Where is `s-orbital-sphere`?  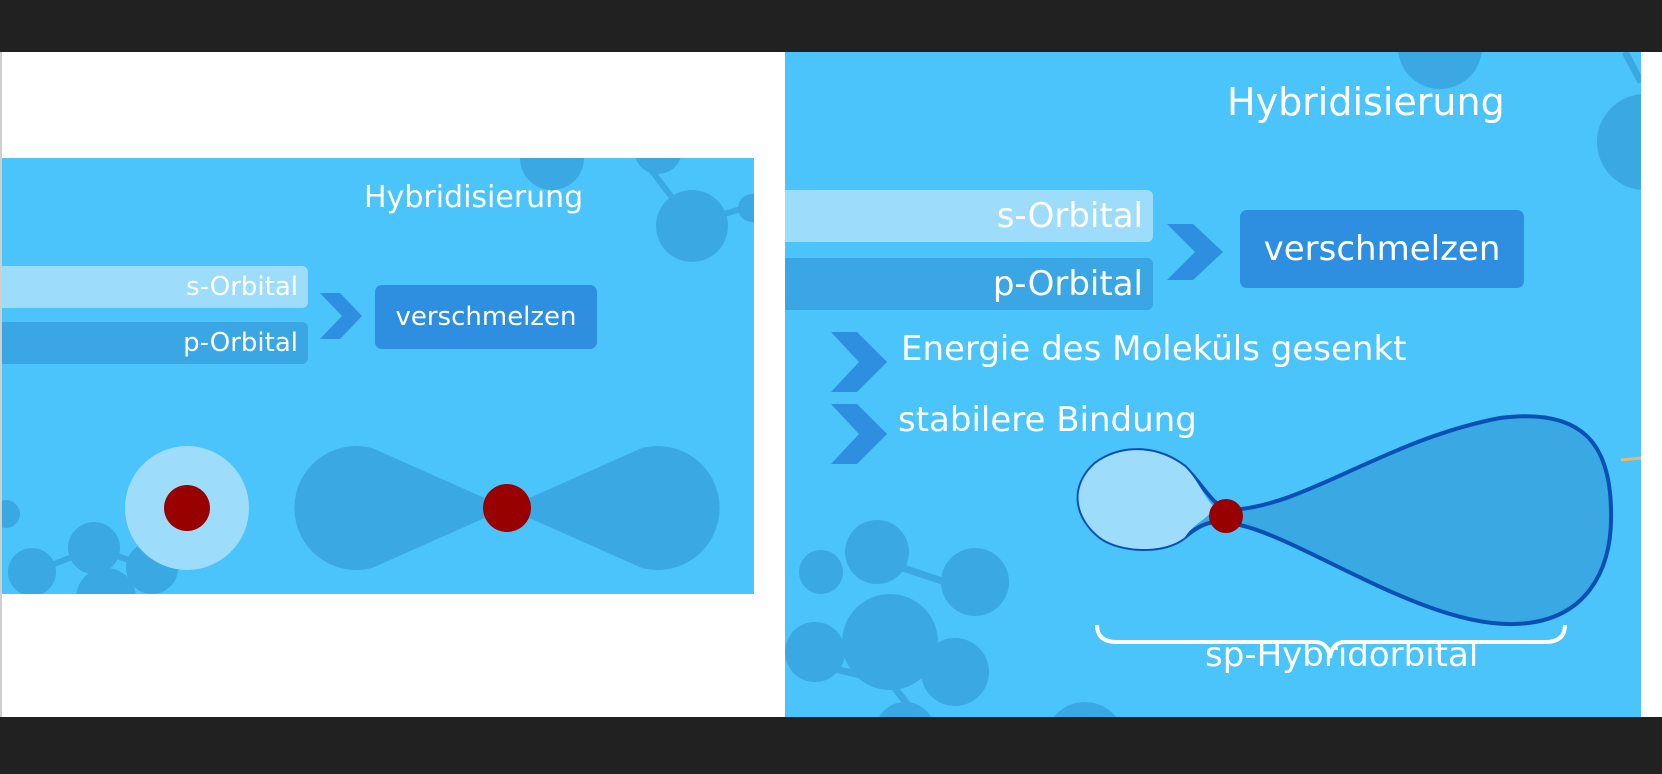
s-orbital-sphere is located at coordinates (187, 508).